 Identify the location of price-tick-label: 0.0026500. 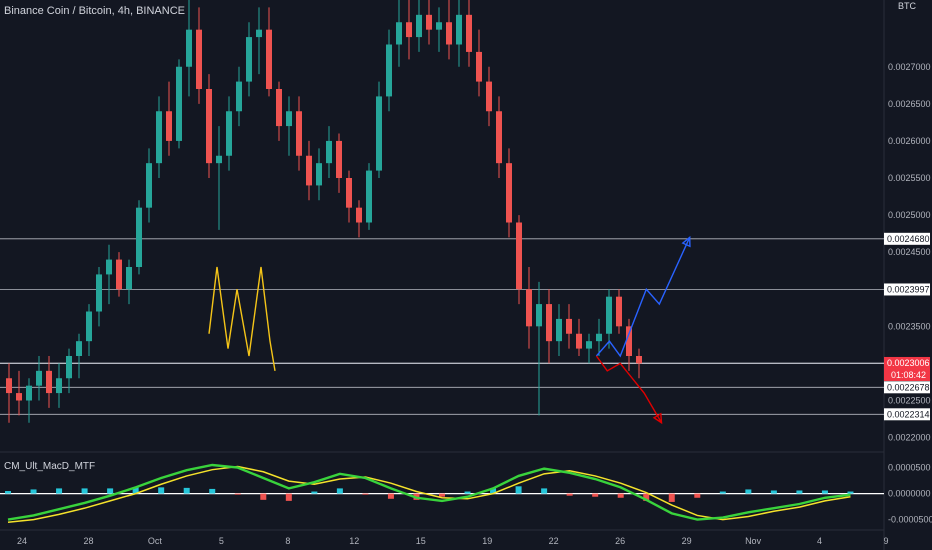
(909, 104).